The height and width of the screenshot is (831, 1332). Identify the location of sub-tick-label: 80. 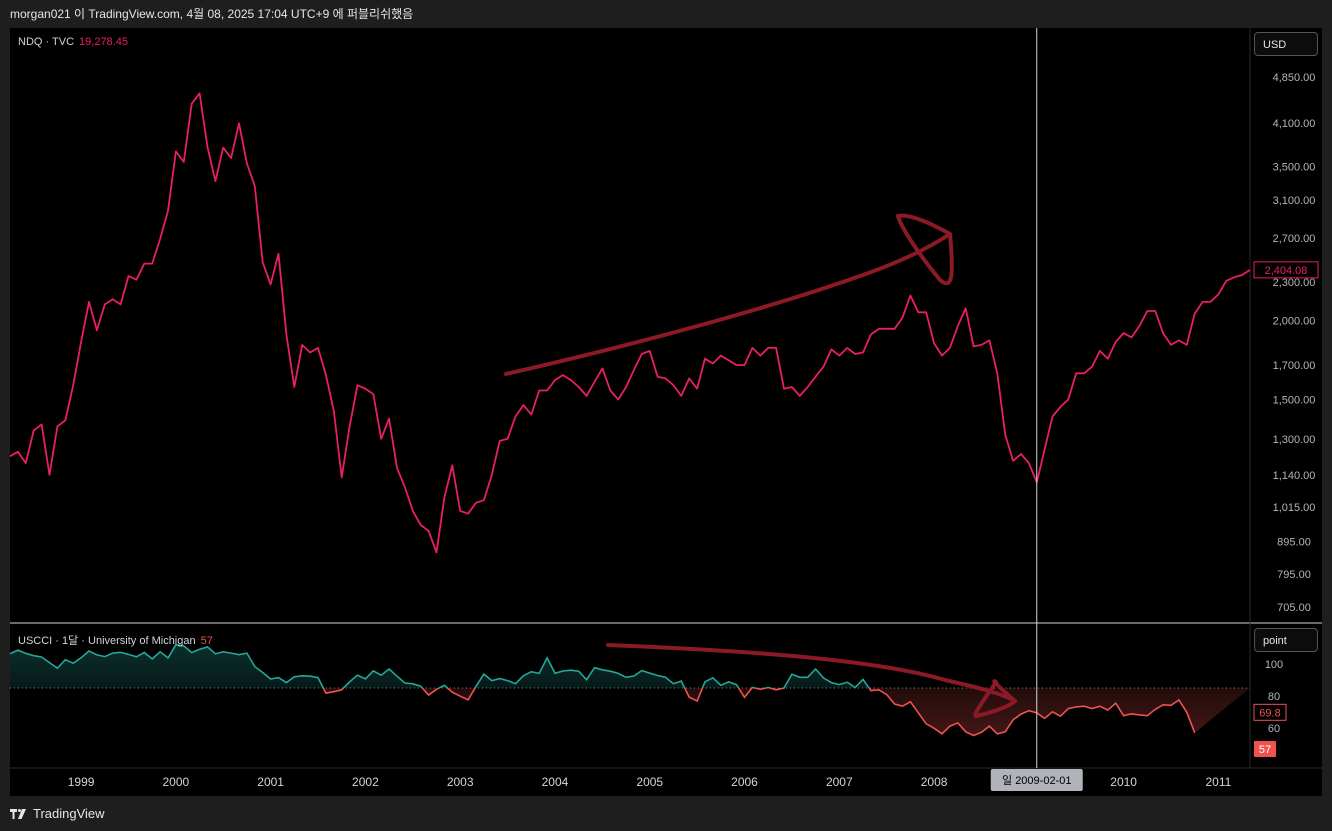
(1274, 697).